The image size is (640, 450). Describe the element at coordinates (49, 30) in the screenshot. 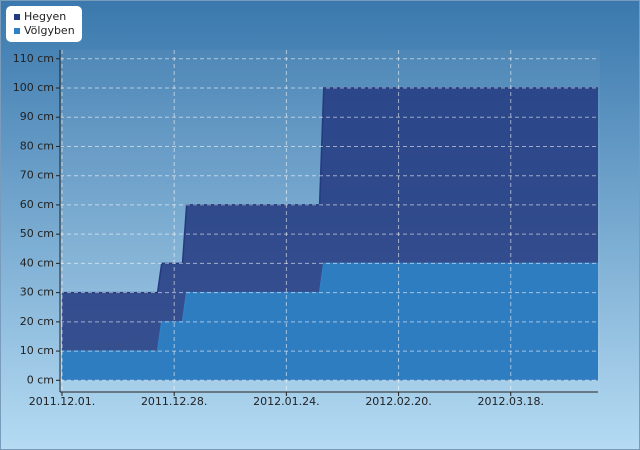

I see `legend-label: Völgyben` at that location.